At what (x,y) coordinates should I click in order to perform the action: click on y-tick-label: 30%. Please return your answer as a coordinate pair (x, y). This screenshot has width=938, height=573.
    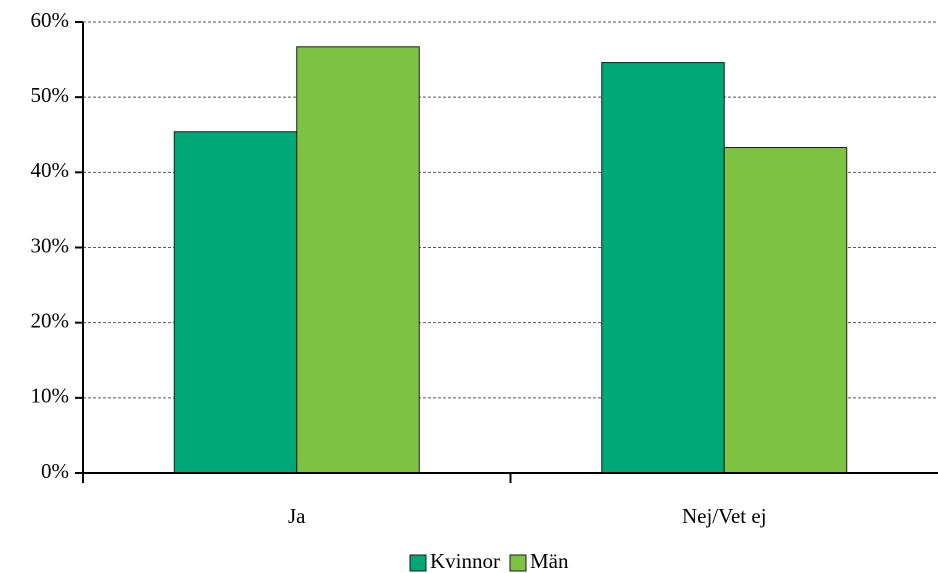
    Looking at the image, I should click on (50, 245).